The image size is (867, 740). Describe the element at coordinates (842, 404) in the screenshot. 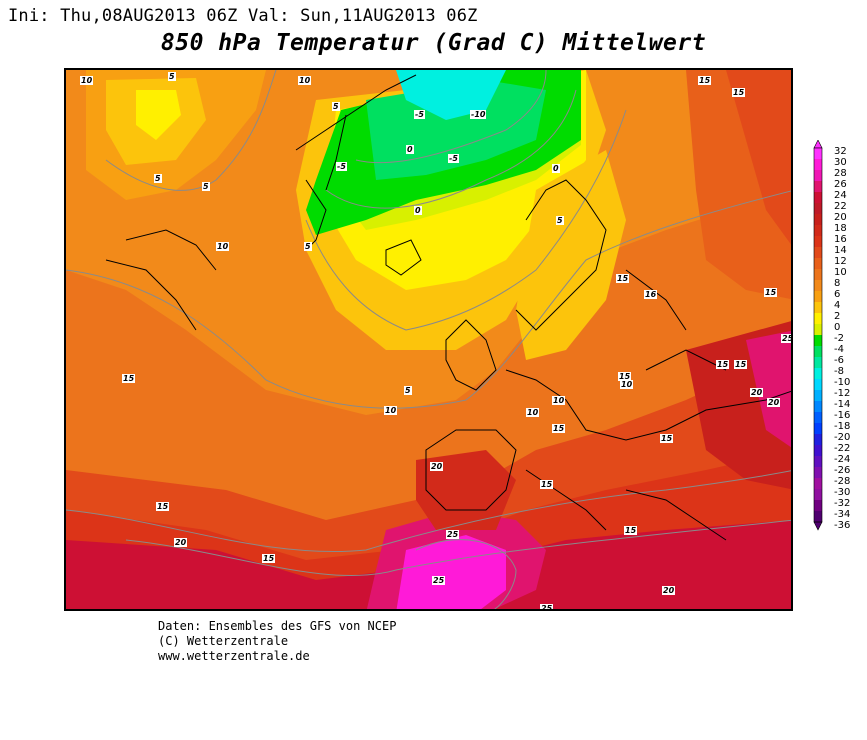

I see `legend-tick-label: -14` at that location.